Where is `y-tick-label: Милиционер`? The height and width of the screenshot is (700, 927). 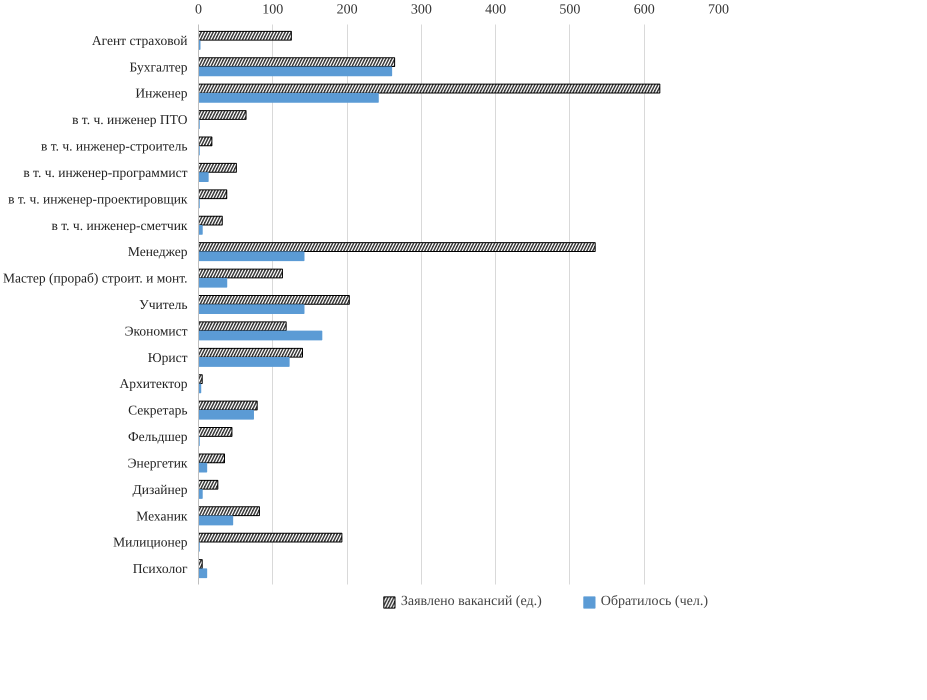 y-tick-label: Милиционер is located at coordinates (150, 542).